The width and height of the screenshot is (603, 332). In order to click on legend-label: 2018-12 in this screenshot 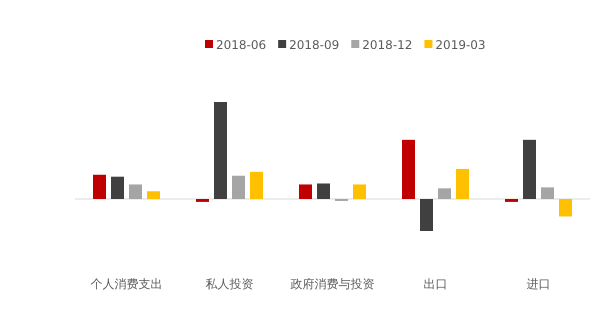, I will do `click(387, 45)`.